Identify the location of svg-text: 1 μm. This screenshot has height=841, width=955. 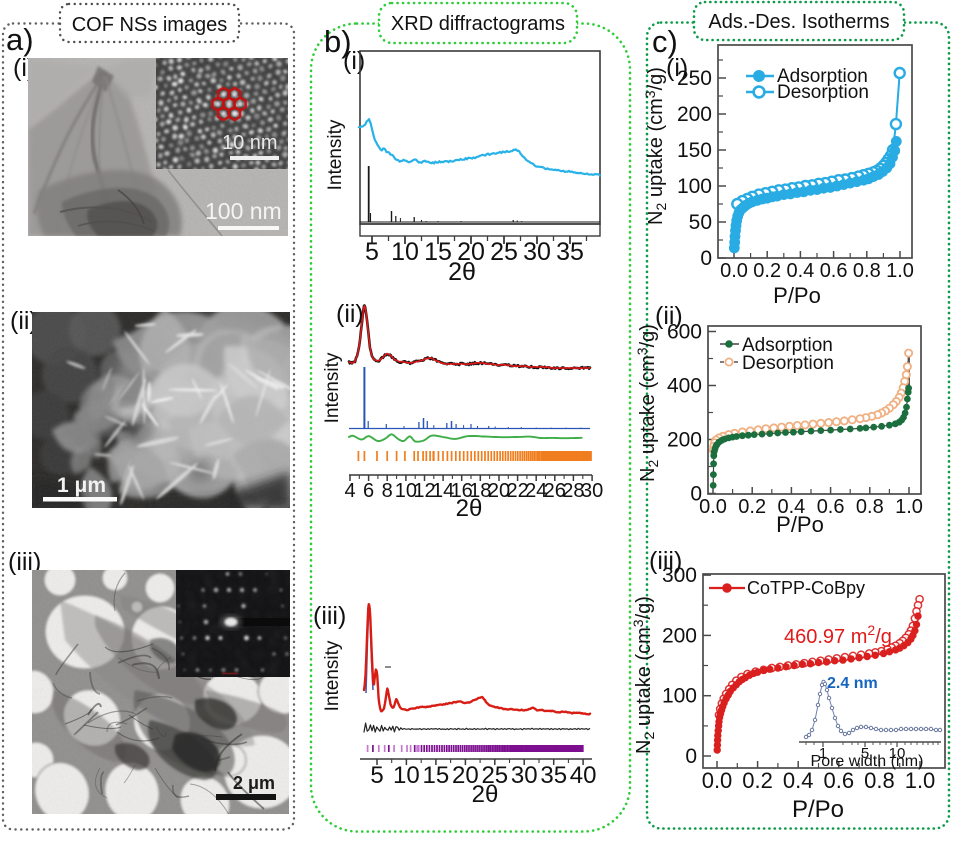
(81, 485).